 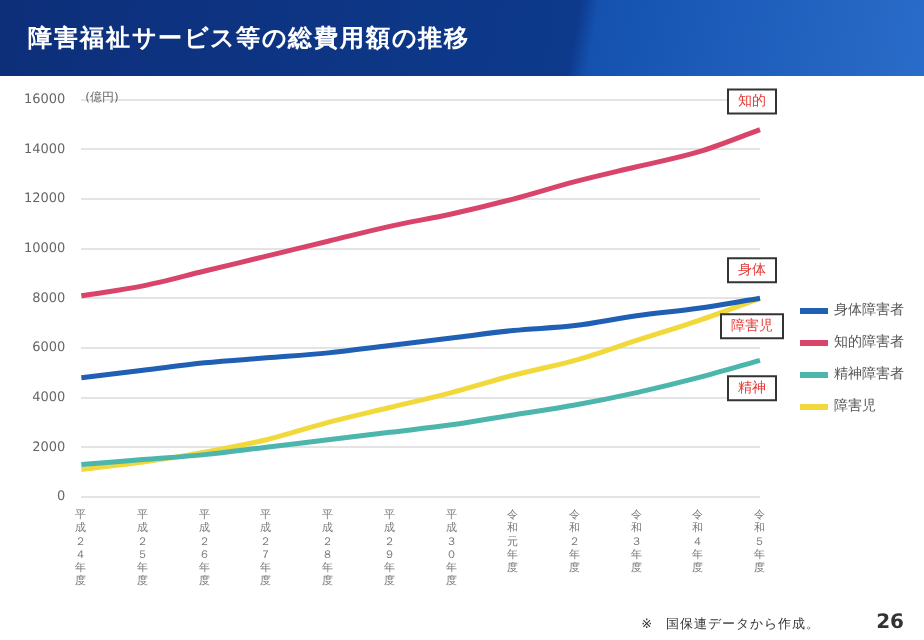 I want to click on chart-title: 障害福祉サービス等の総費用額の推移, so click(x=249, y=38).